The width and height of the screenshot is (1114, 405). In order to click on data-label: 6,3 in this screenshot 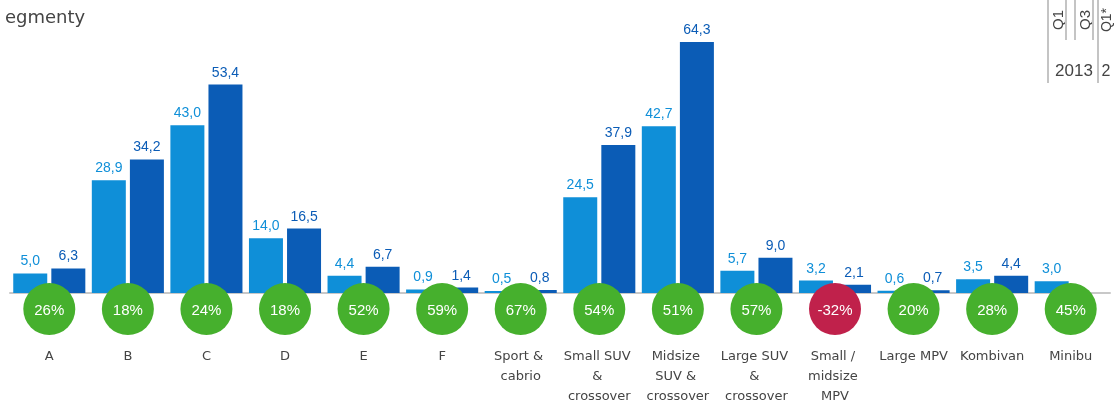, I will do `click(68, 255)`.